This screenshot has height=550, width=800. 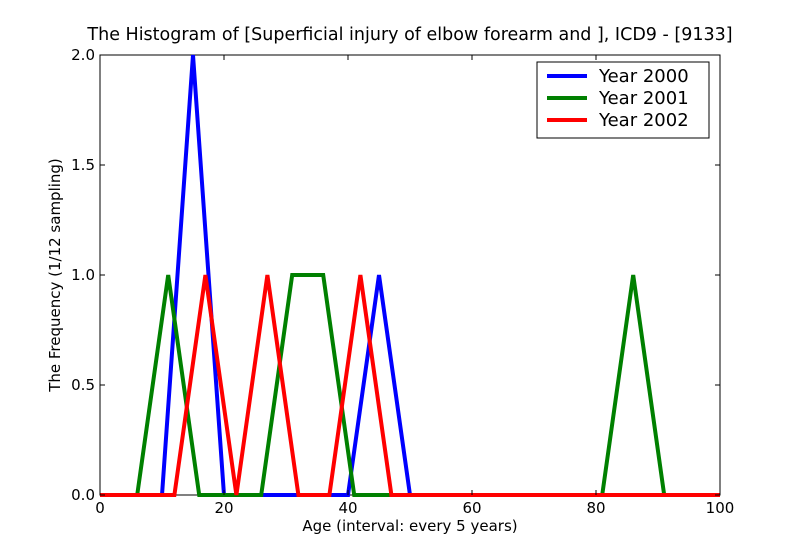 What do you see at coordinates (595, 508) in the screenshot?
I see `x-tick-label: 80` at bounding box center [595, 508].